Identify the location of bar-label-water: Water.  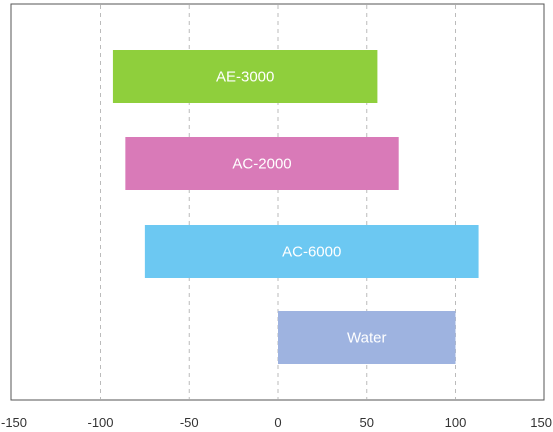
(366, 338).